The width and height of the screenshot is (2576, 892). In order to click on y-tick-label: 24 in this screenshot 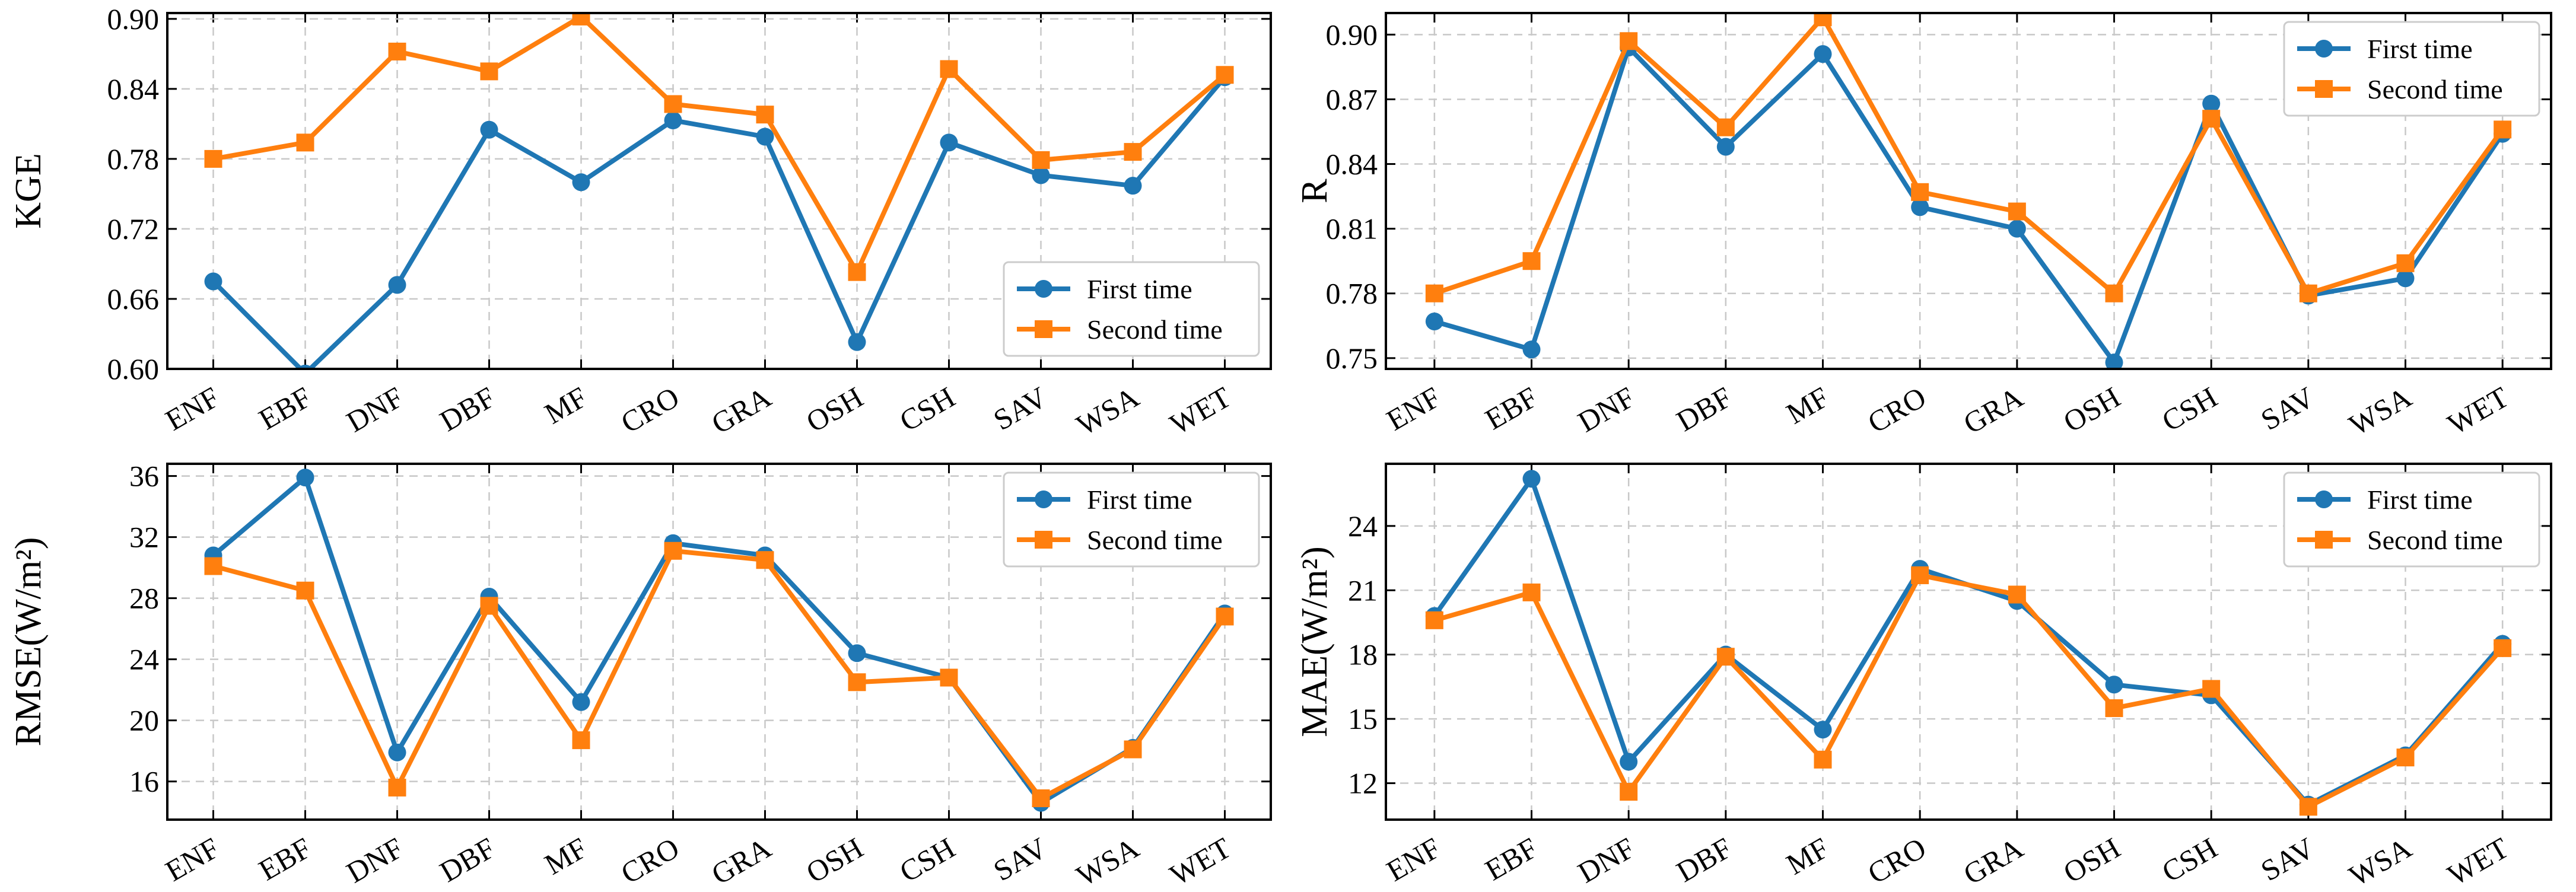, I will do `click(1363, 526)`.